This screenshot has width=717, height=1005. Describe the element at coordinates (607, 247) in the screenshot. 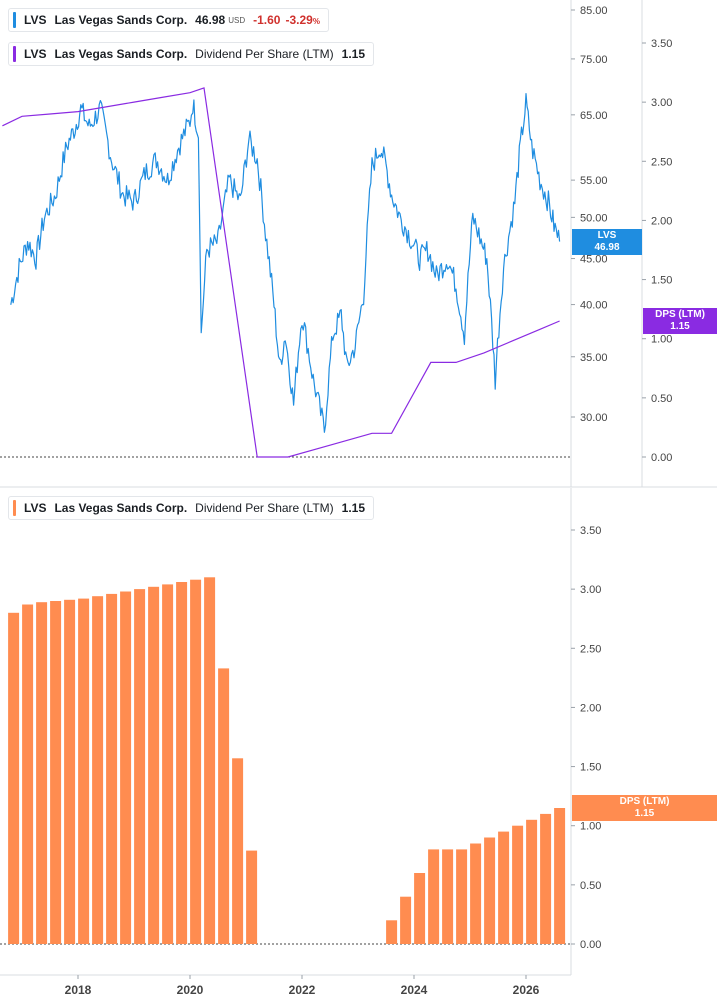

I see `price-tag-value: 46.98` at that location.